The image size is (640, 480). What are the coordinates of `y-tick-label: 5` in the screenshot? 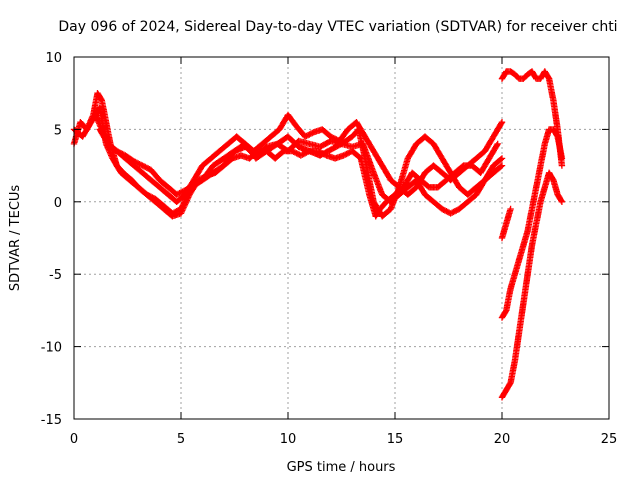 It's located at (58, 130).